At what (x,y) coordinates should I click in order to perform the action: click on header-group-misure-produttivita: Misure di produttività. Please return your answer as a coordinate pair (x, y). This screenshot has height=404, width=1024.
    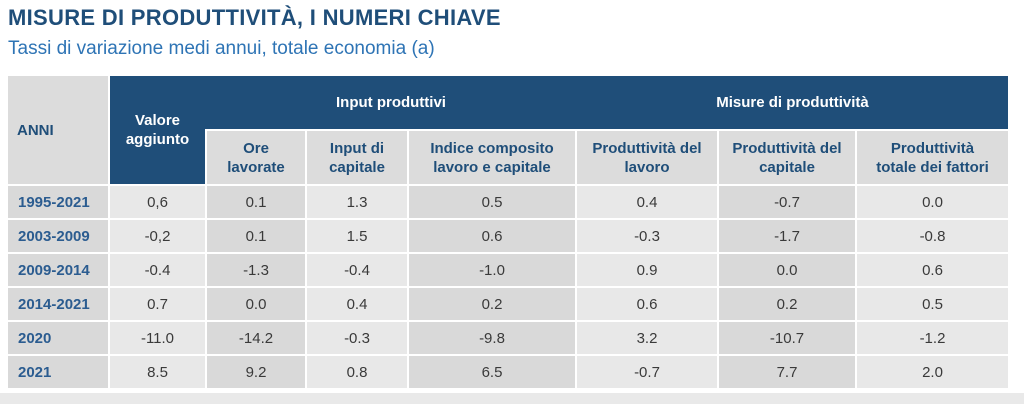
    Looking at the image, I should click on (792, 102).